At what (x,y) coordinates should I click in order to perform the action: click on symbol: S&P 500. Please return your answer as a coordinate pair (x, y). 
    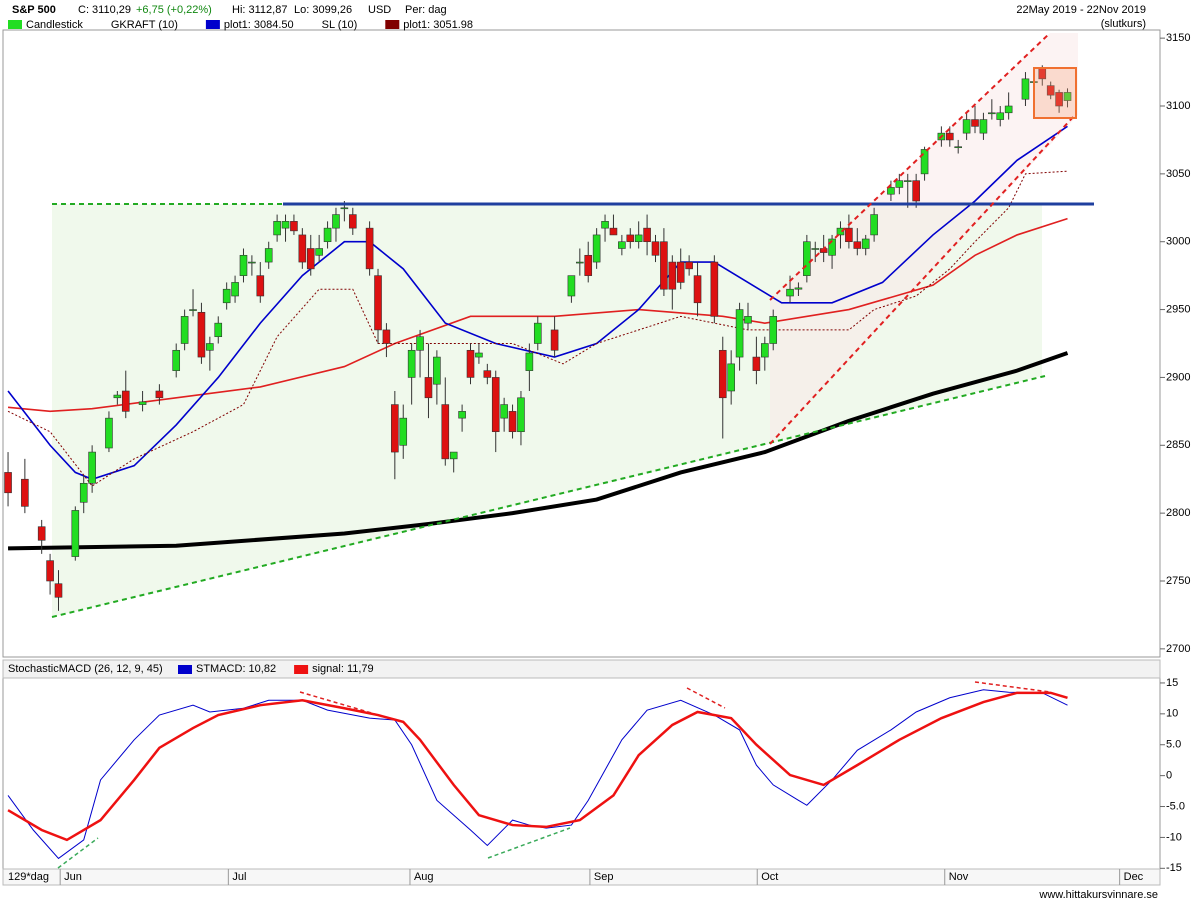
    Looking at the image, I should click on (34, 10).